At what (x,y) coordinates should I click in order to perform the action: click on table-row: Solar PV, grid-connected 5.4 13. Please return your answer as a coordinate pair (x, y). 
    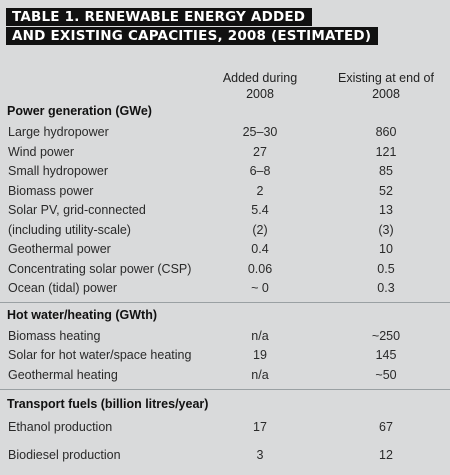
    Looking at the image, I should click on (225, 210).